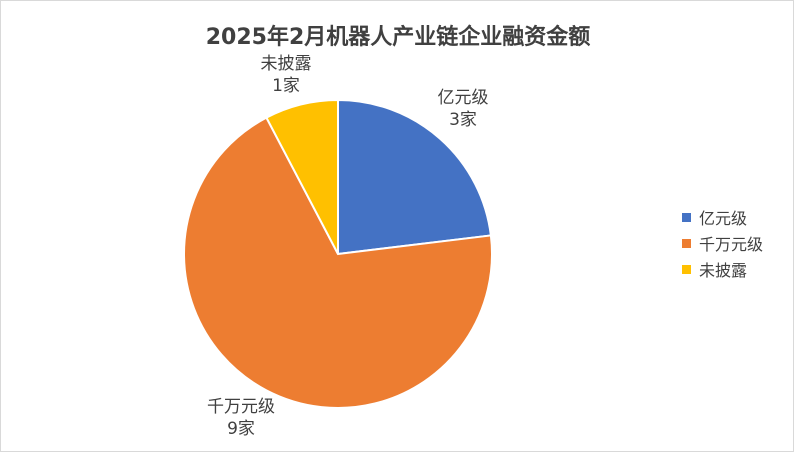  I want to click on legend-swatch-undisclosed, so click(686, 269).